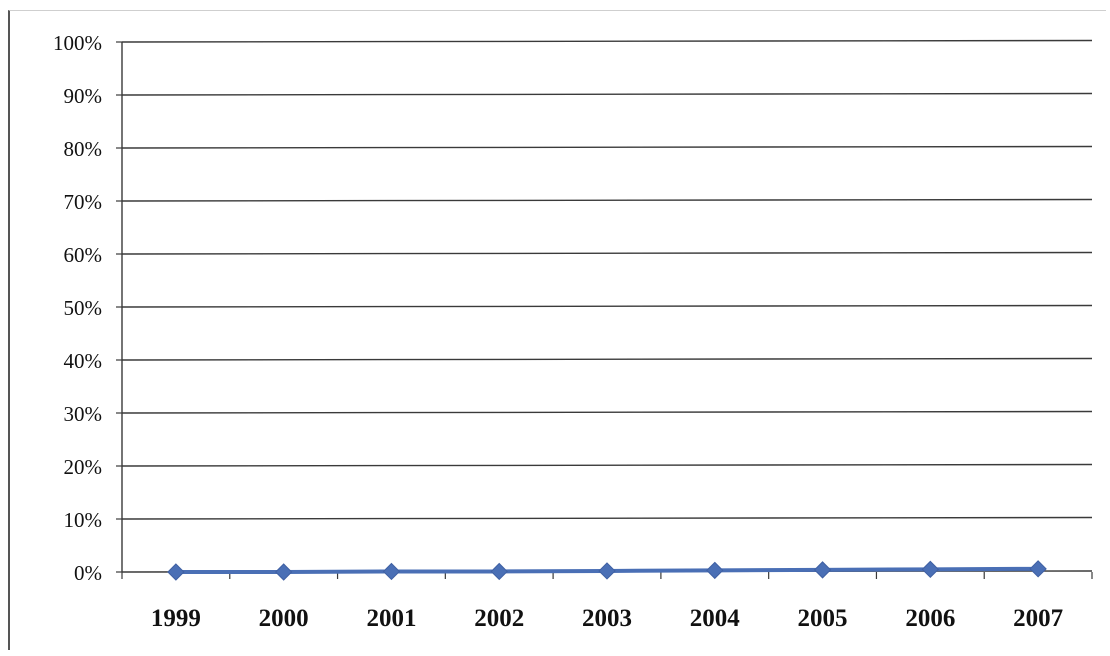 This screenshot has width=1110, height=656. I want to click on data-point-2004, so click(715, 570).